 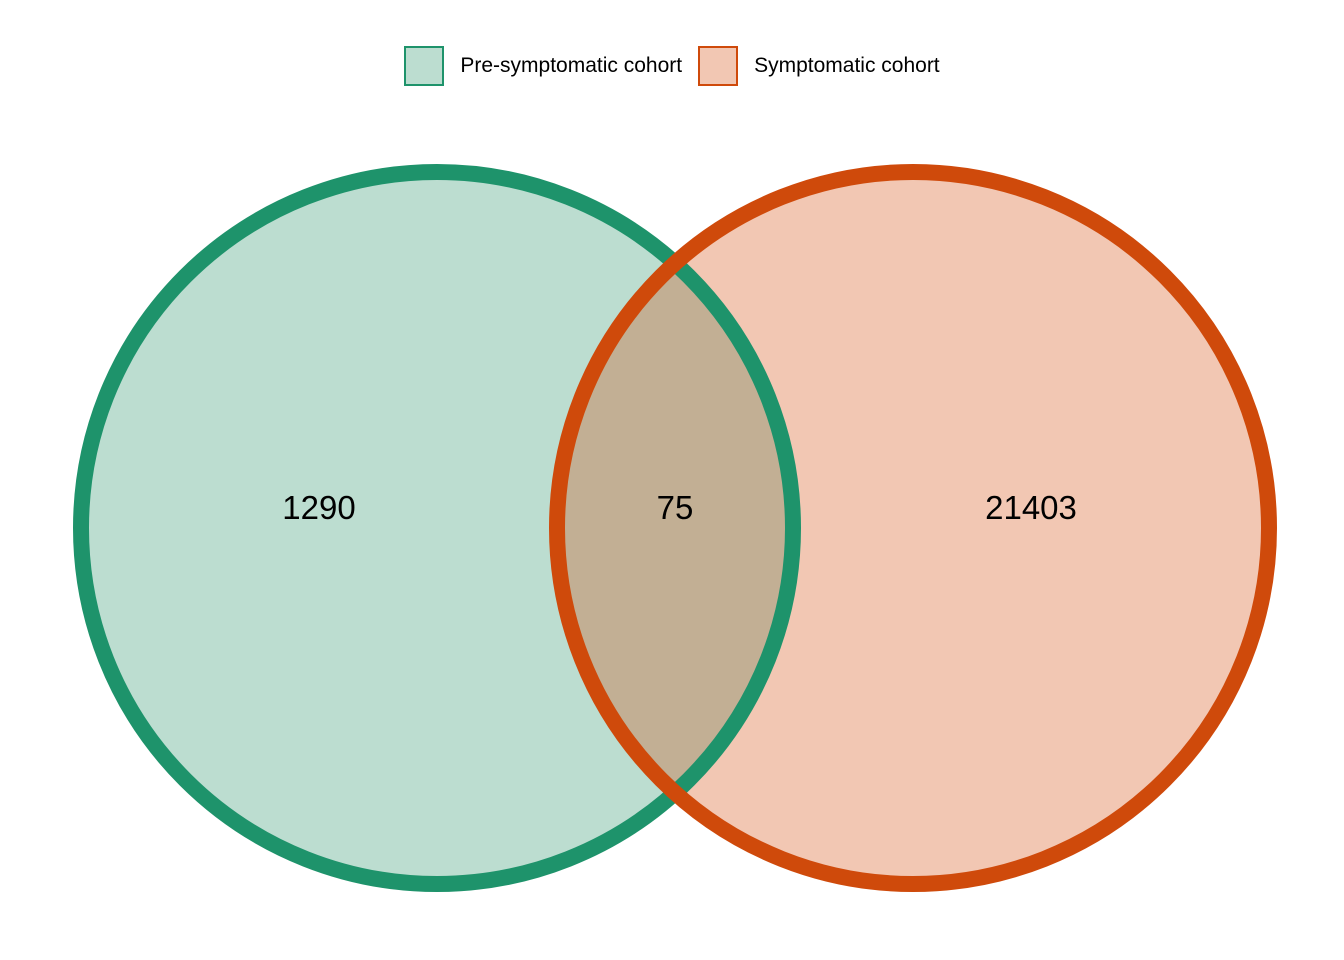 I want to click on legend-item-symptomatic: Symptomatic cohort, so click(x=819, y=66).